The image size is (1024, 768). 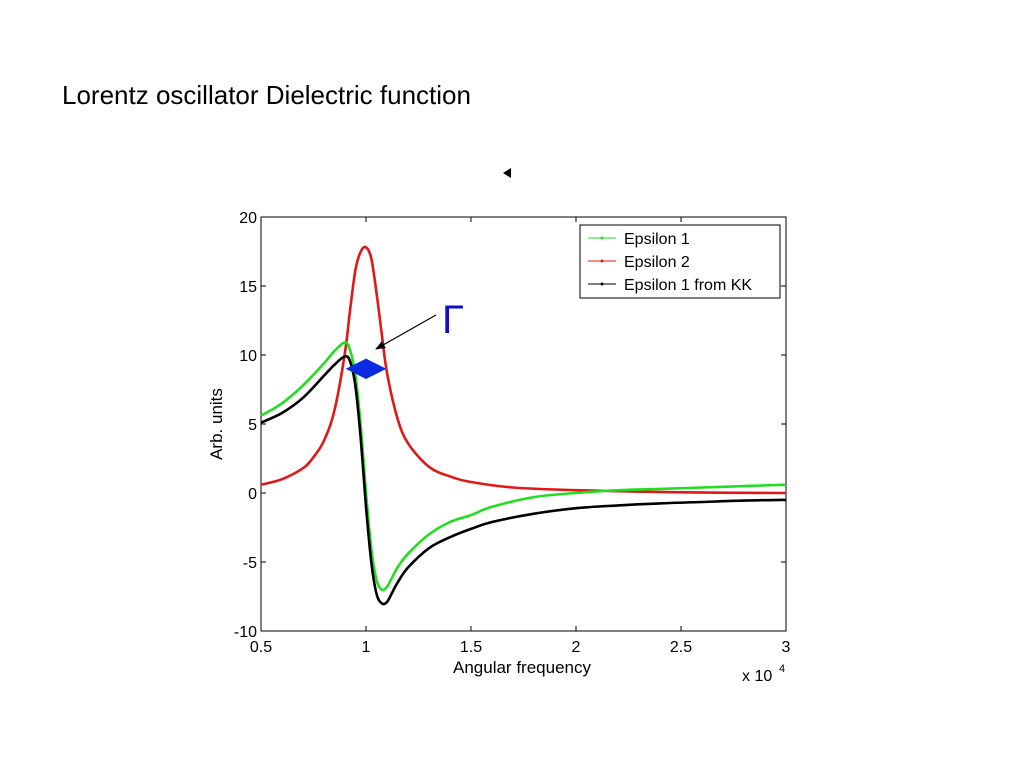 I want to click on x-tick-label: 1, so click(x=366, y=647).